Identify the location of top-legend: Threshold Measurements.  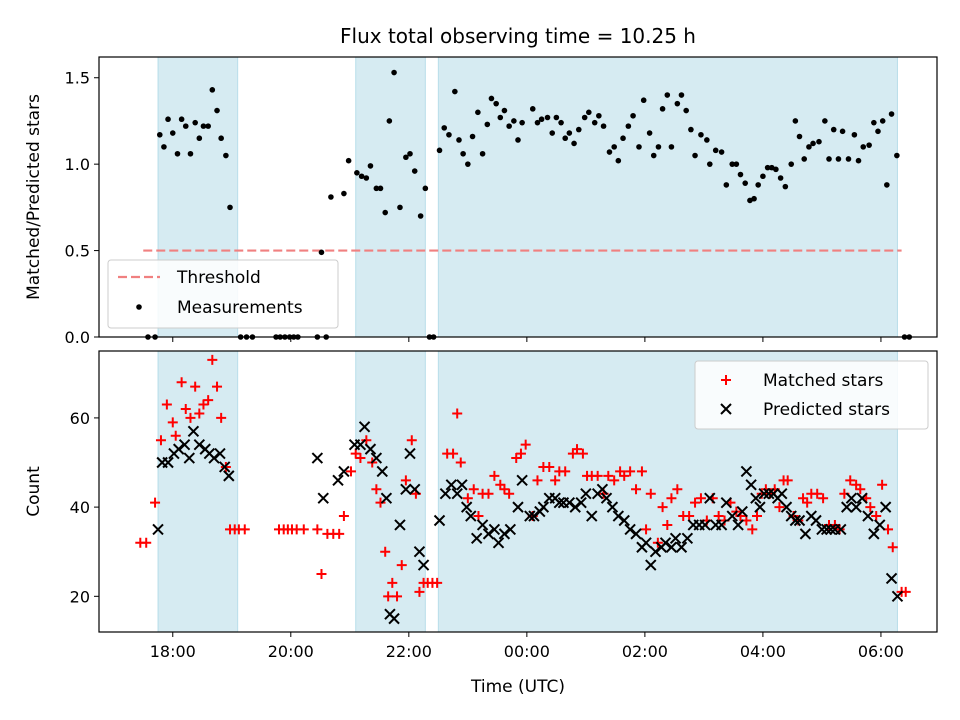
(223, 294).